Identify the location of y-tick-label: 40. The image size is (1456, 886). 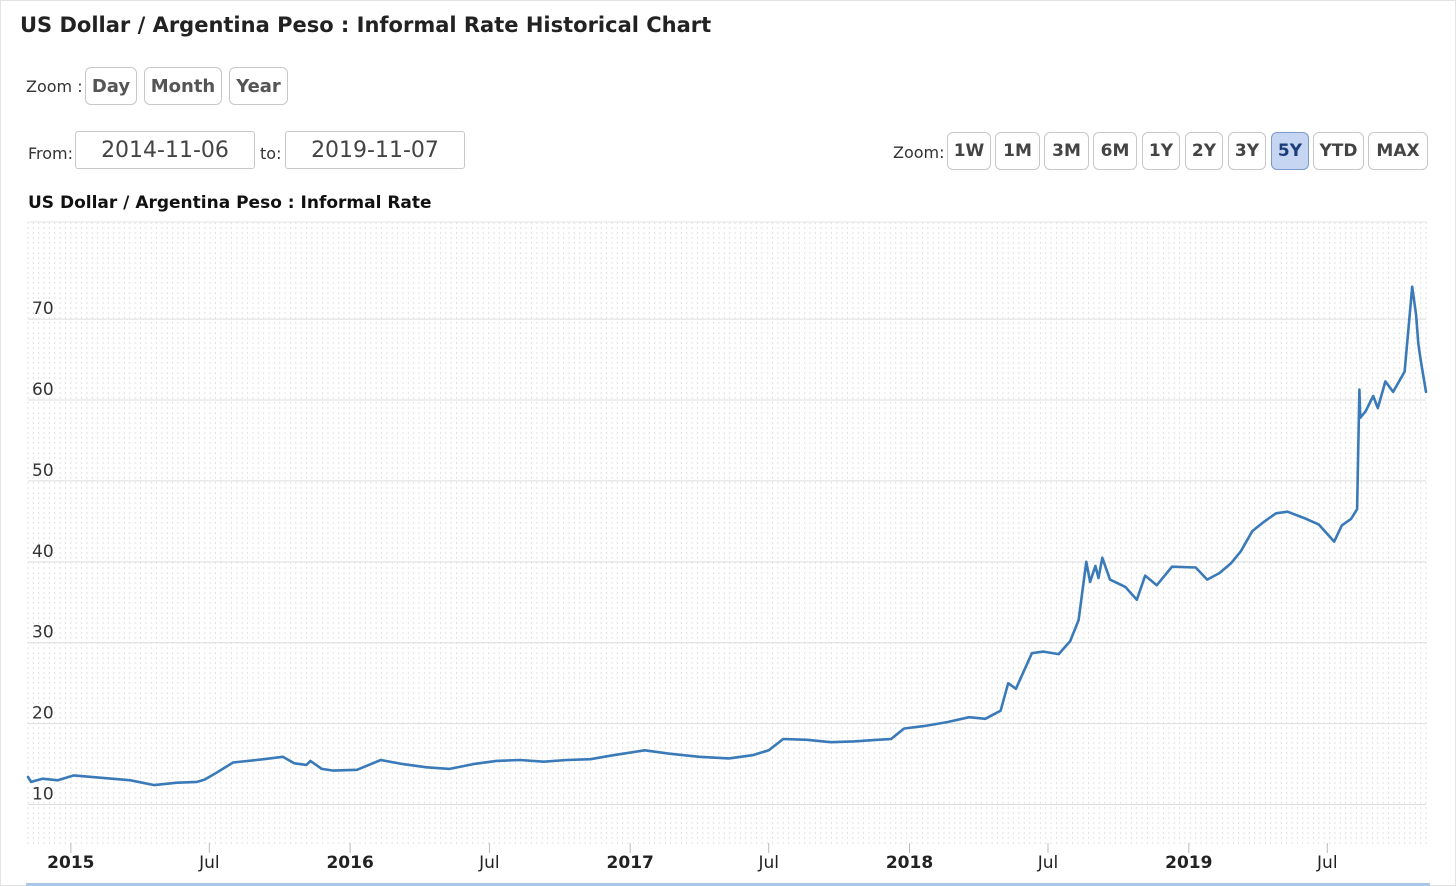
(43, 552).